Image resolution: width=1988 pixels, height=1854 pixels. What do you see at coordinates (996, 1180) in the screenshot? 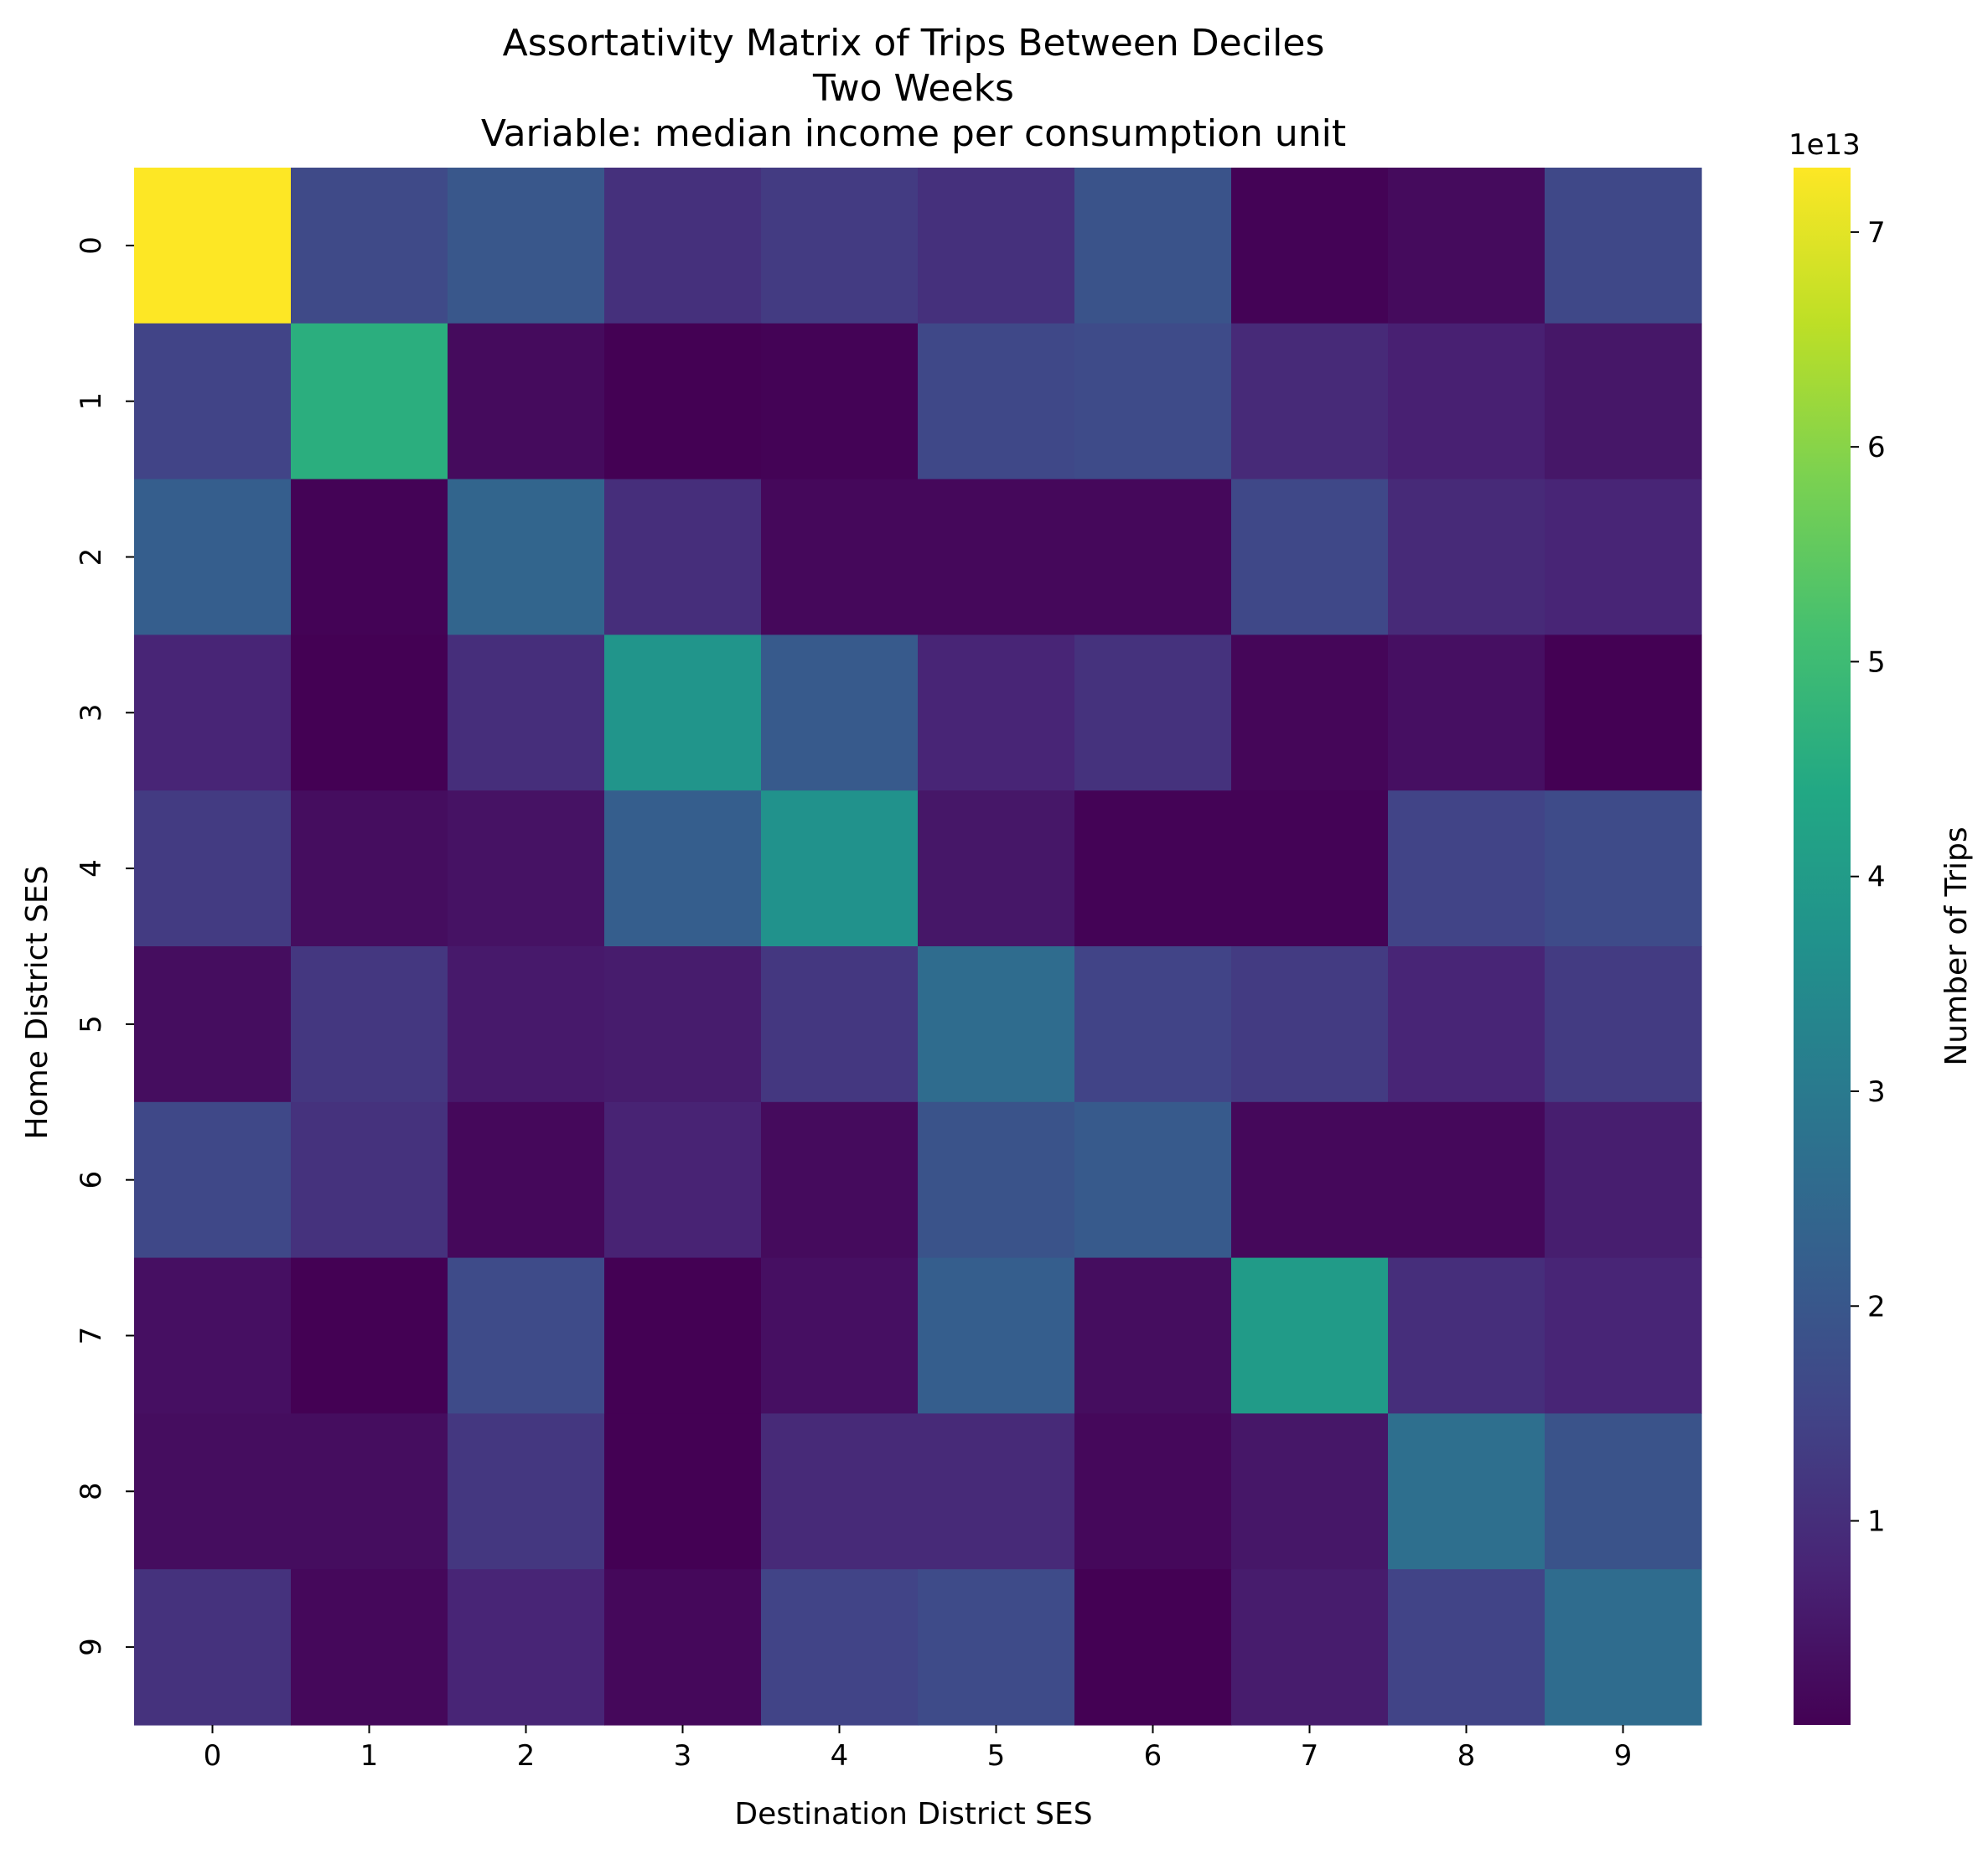
I see `heatmap-cell-r6-c5` at bounding box center [996, 1180].